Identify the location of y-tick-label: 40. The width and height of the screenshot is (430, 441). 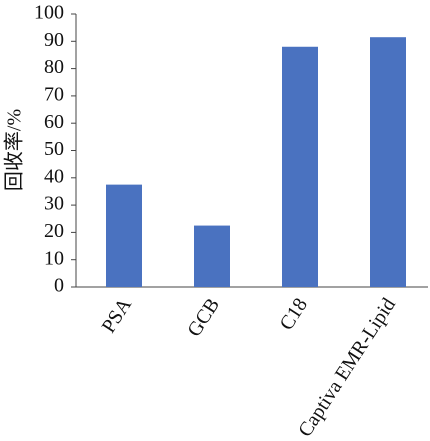
(54, 176).